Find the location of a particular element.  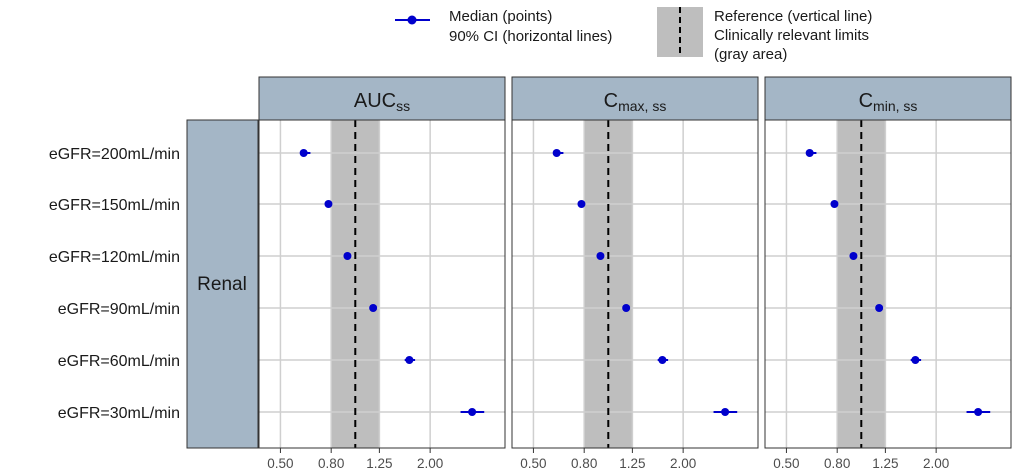

category-label: eGFR=200mL/min is located at coordinates (114, 154).